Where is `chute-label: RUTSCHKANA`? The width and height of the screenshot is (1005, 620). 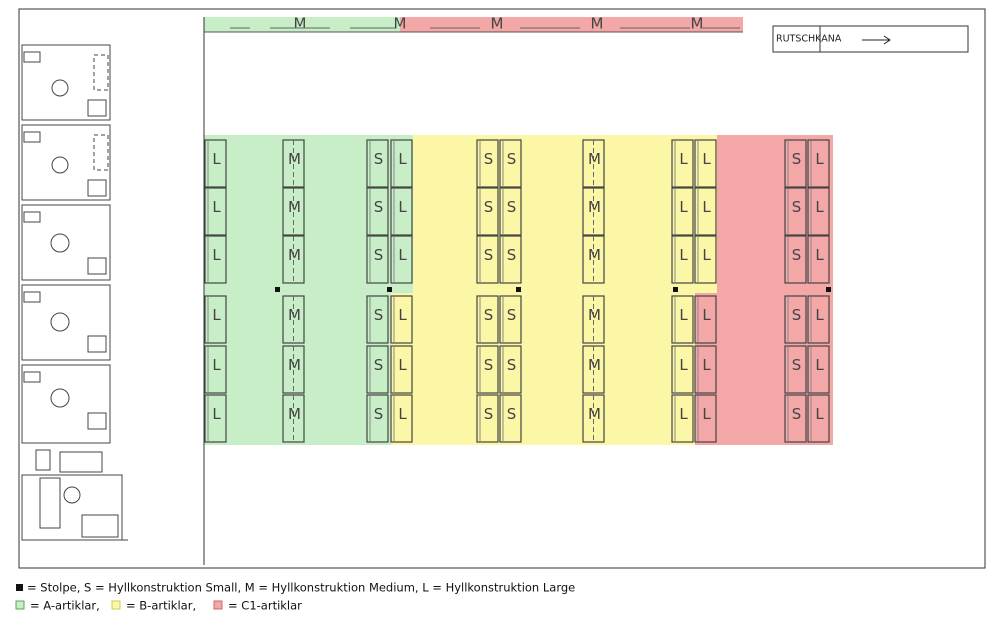
chute-label: RUTSCHKANA is located at coordinates (809, 39).